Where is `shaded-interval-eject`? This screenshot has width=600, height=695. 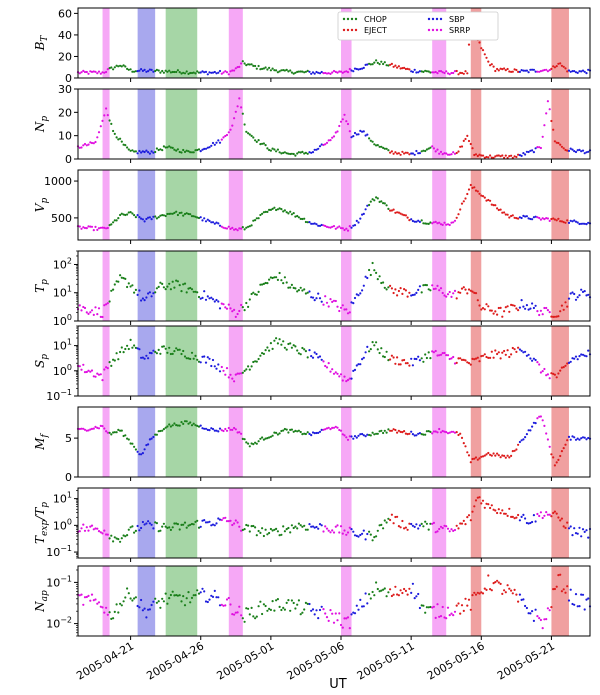
shaded-interval-eject is located at coordinates (476, 523).